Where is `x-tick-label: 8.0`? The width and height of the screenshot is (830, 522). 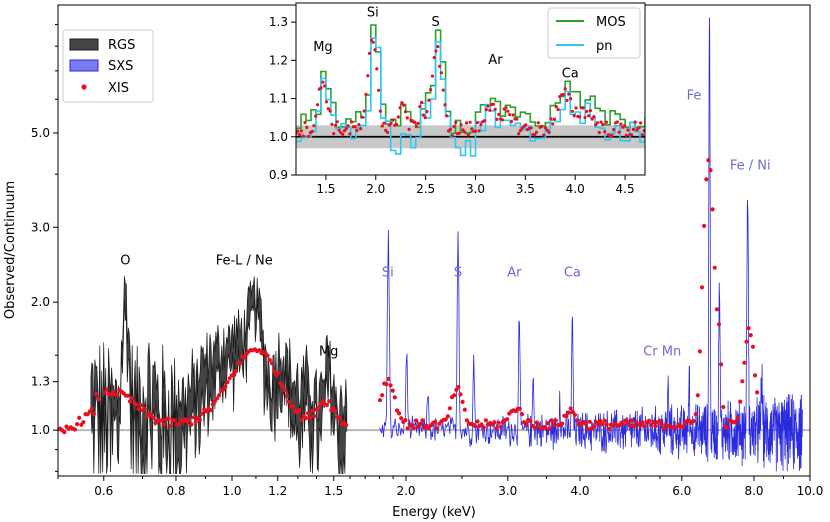
x-tick-label: 8.0 is located at coordinates (753, 491).